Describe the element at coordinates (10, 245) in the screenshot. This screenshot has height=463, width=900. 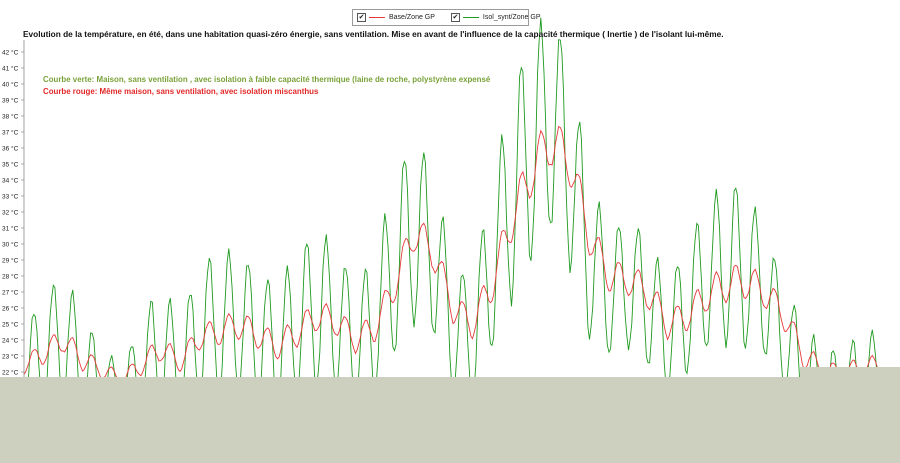
I see `y-tick-label: 30 °C` at that location.